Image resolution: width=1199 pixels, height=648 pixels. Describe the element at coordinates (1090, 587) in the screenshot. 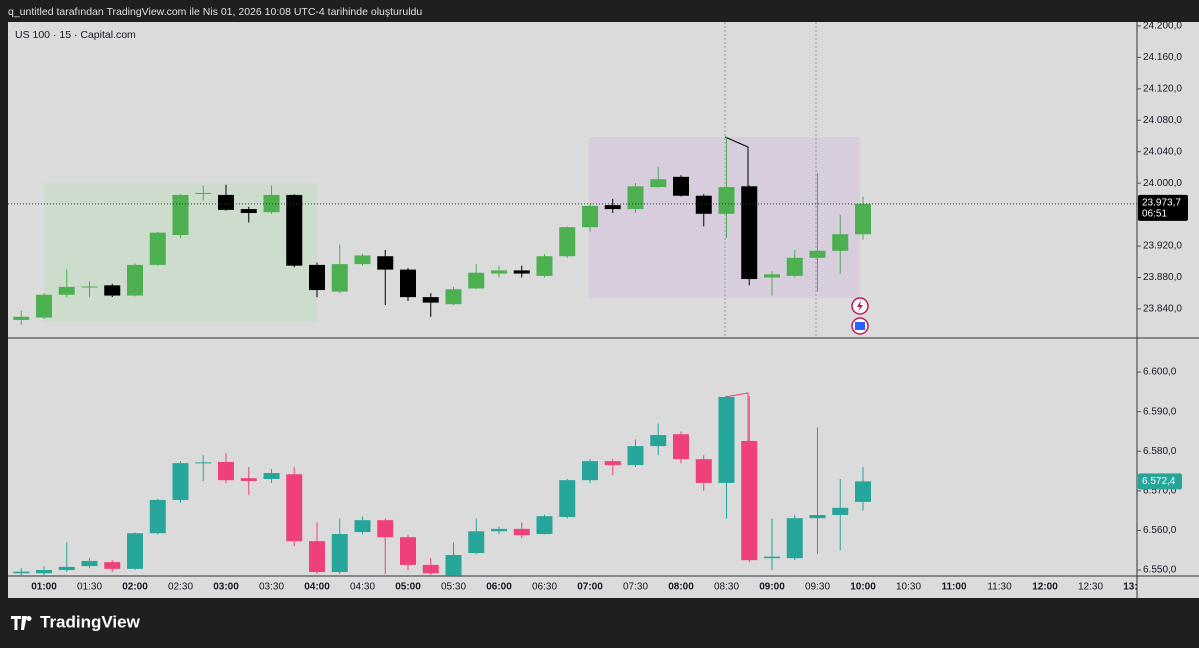

I see `x-tick-label: 12:30` at that location.